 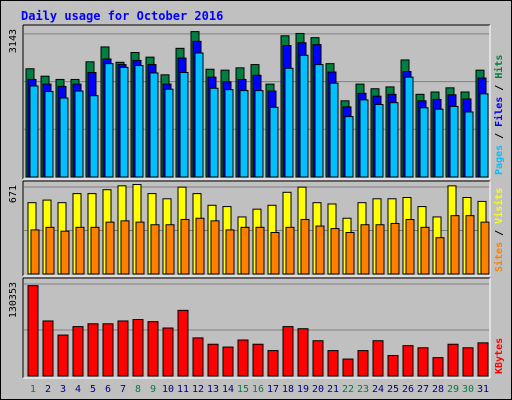 What do you see at coordinates (108, 389) in the screenshot?
I see `x-tick-label: 6` at bounding box center [108, 389].